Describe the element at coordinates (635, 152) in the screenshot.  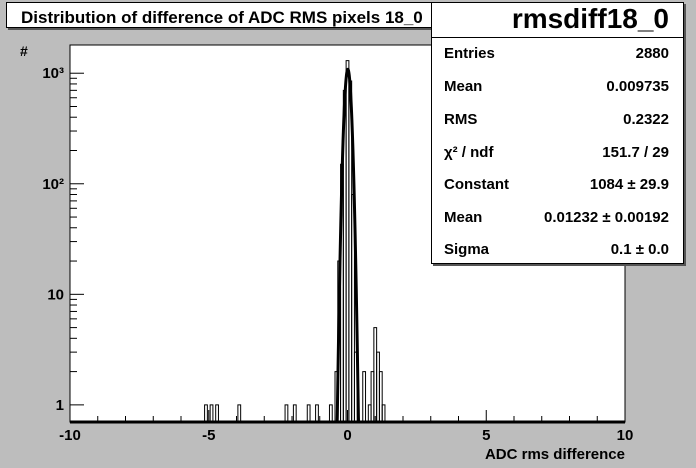
I see `stats-value: 151.7 / 29` at that location.